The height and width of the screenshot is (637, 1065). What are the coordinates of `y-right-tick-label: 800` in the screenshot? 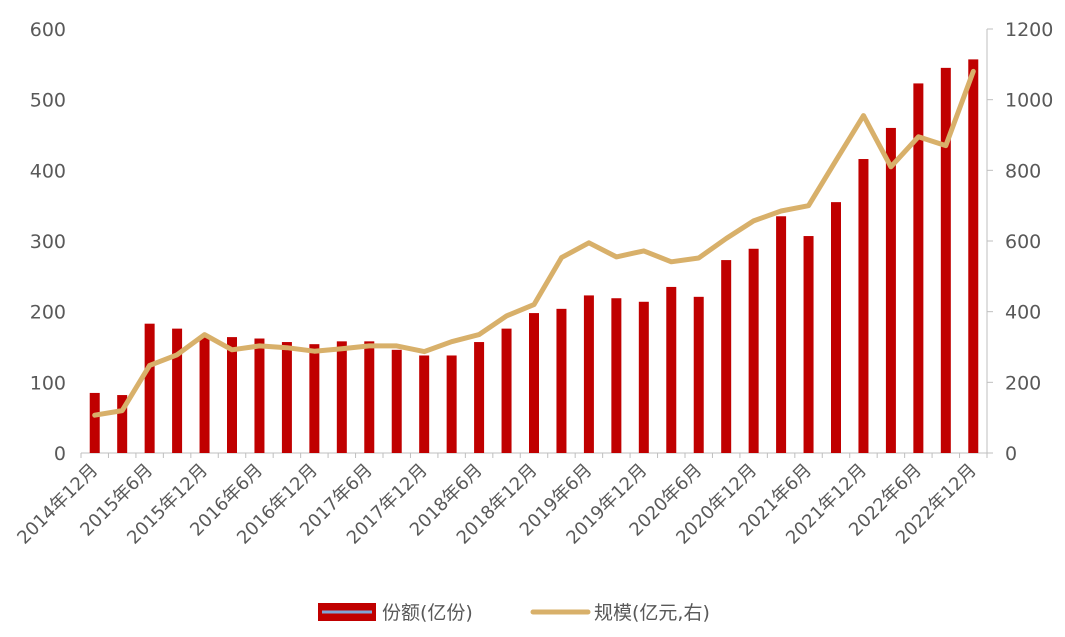 It's located at (1023, 171).